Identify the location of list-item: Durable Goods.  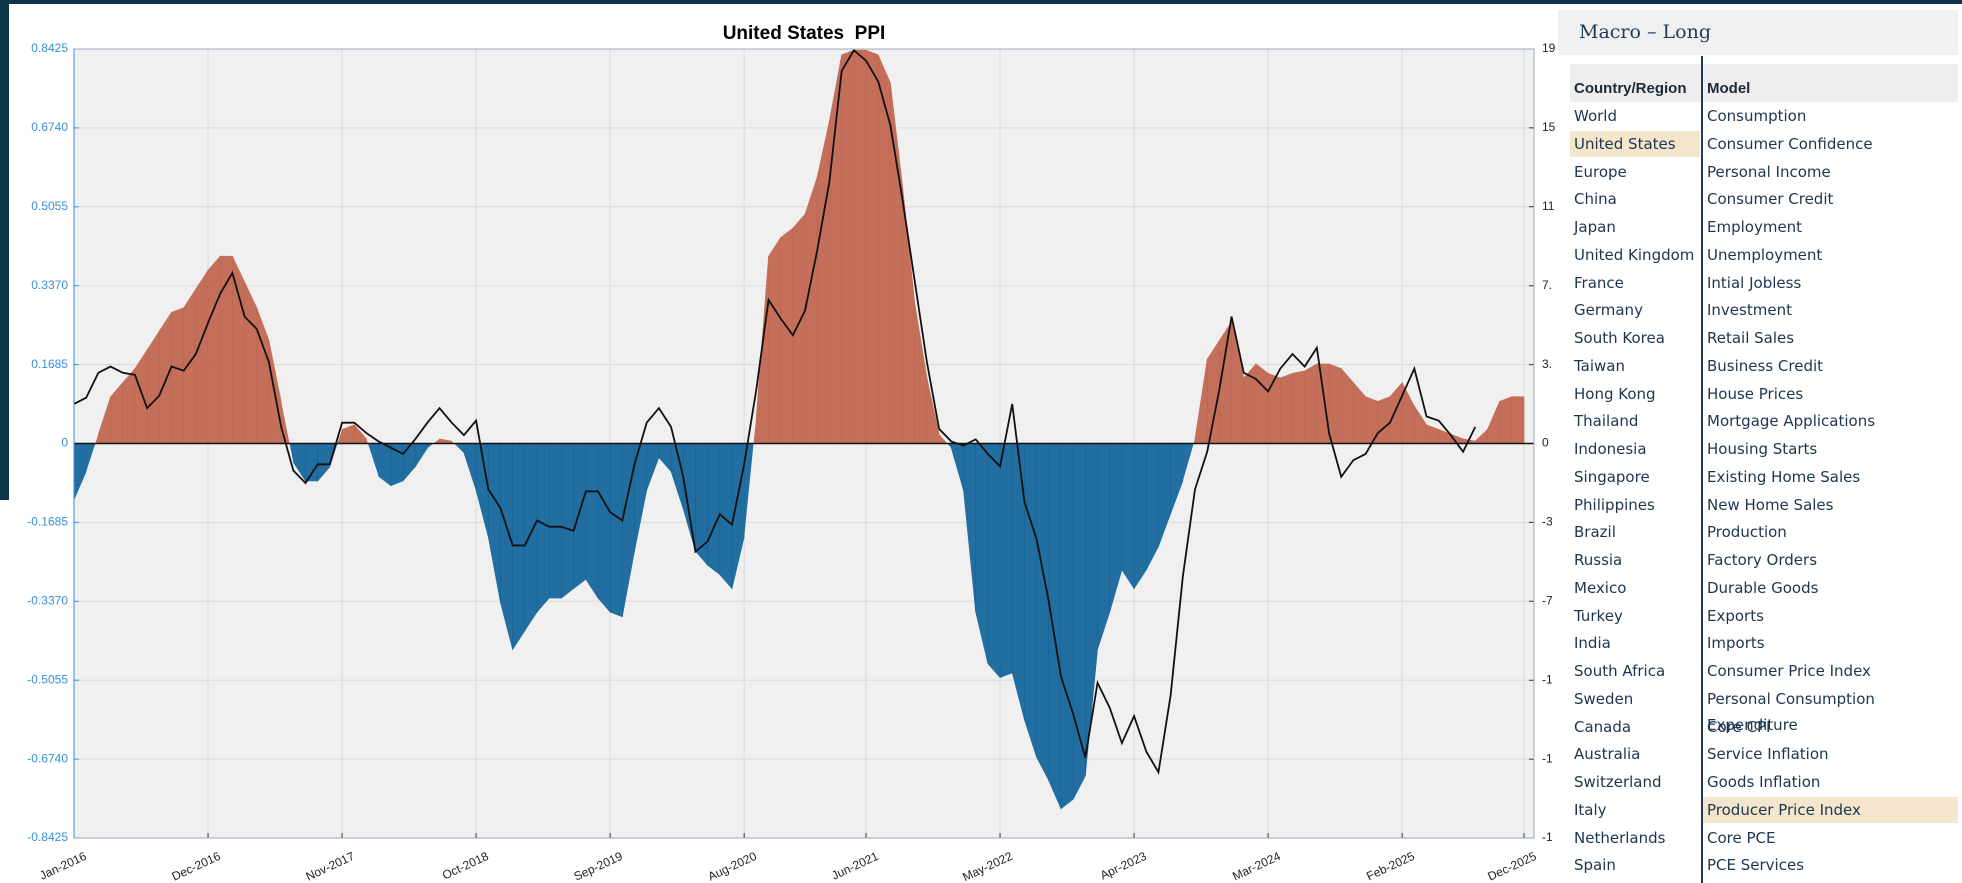
(1763, 587).